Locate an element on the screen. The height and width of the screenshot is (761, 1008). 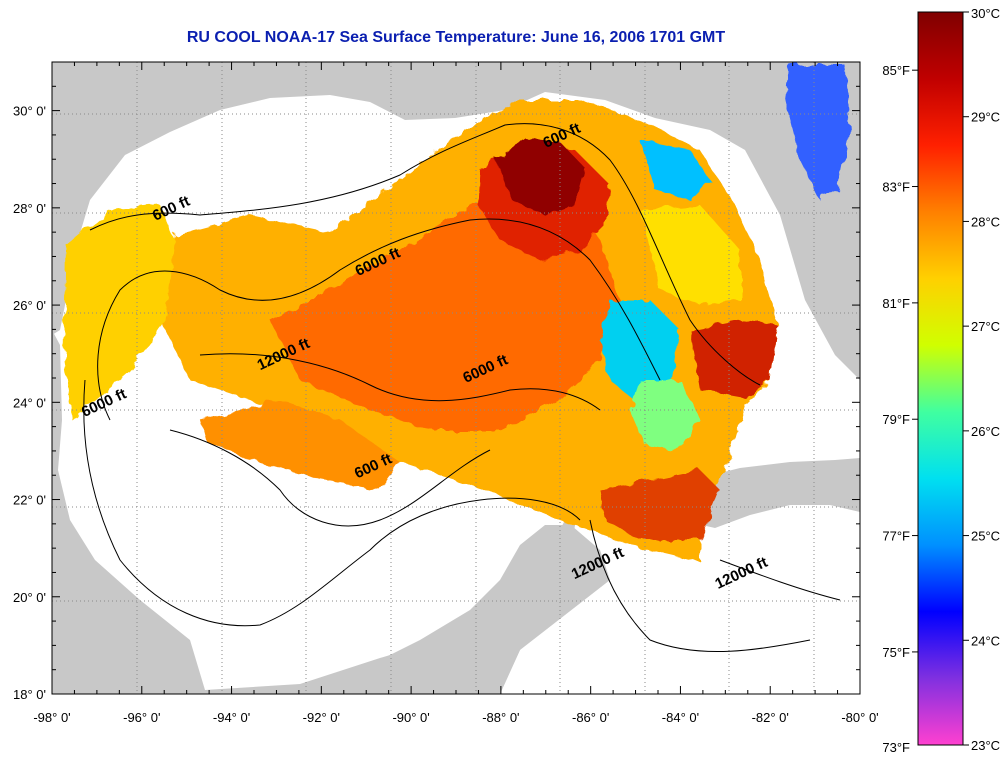
fahrenheit-tick-label: 75°F is located at coordinates (896, 652).